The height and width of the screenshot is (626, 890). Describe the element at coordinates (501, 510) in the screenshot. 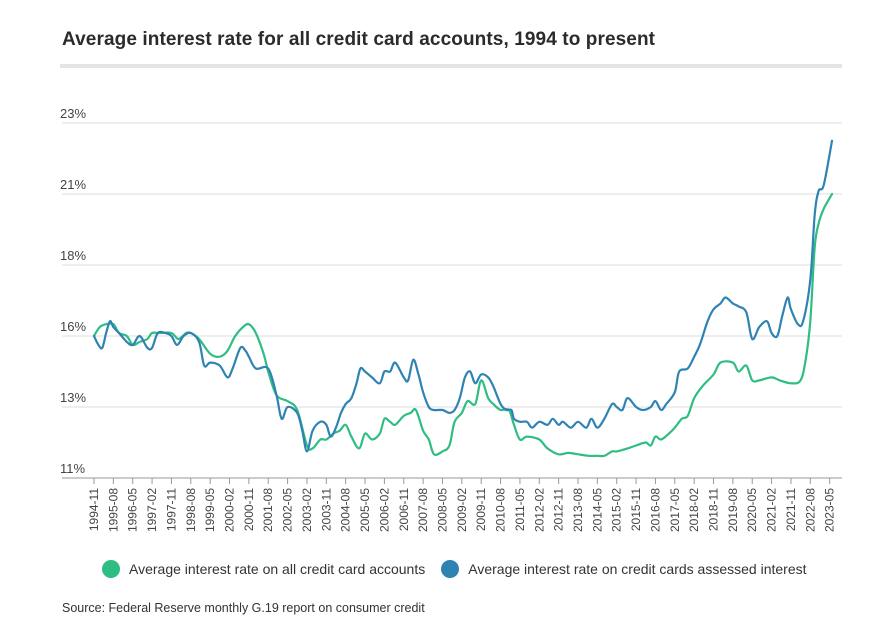

I see `x-tick-label: 2010-08` at that location.